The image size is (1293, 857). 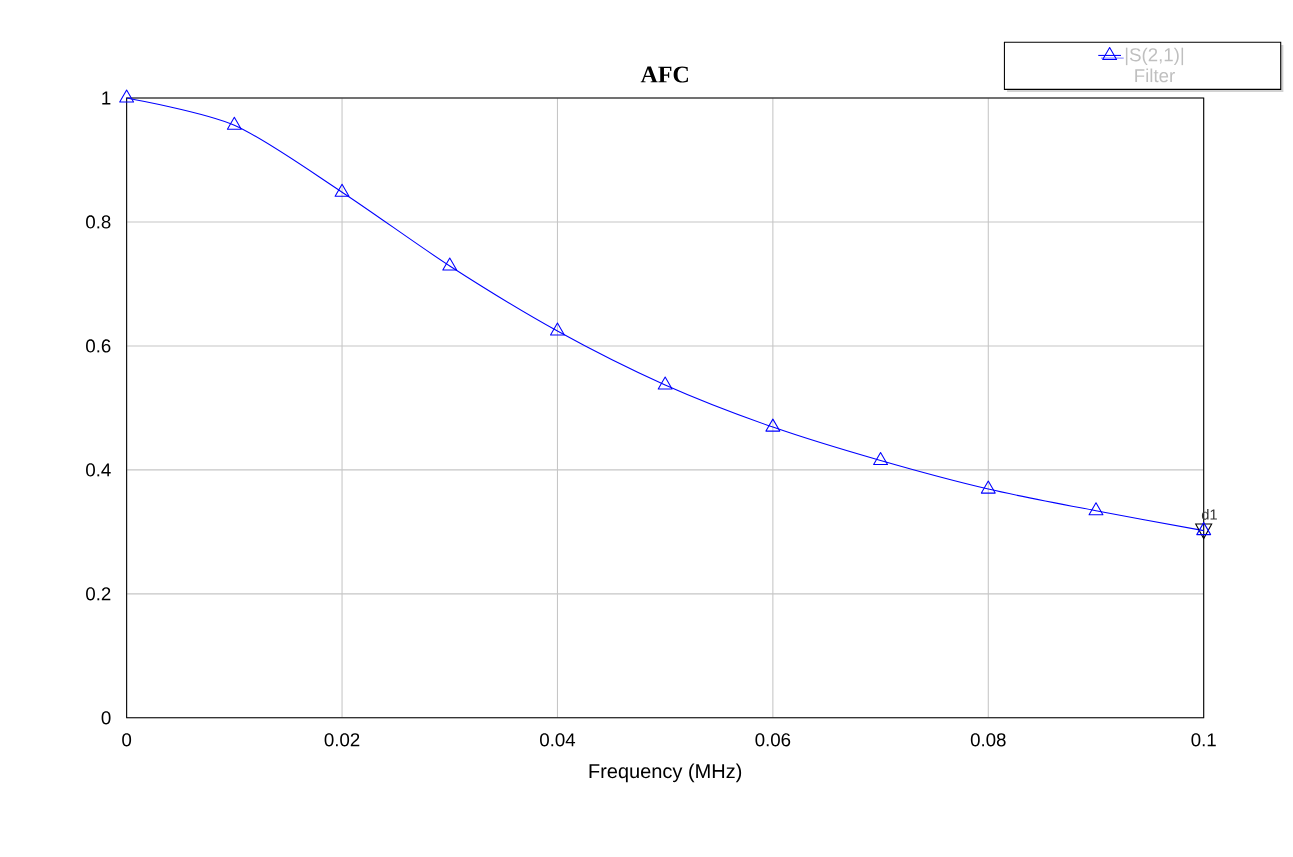 I want to click on x-tick-label: 0.1, so click(x=1203, y=740).